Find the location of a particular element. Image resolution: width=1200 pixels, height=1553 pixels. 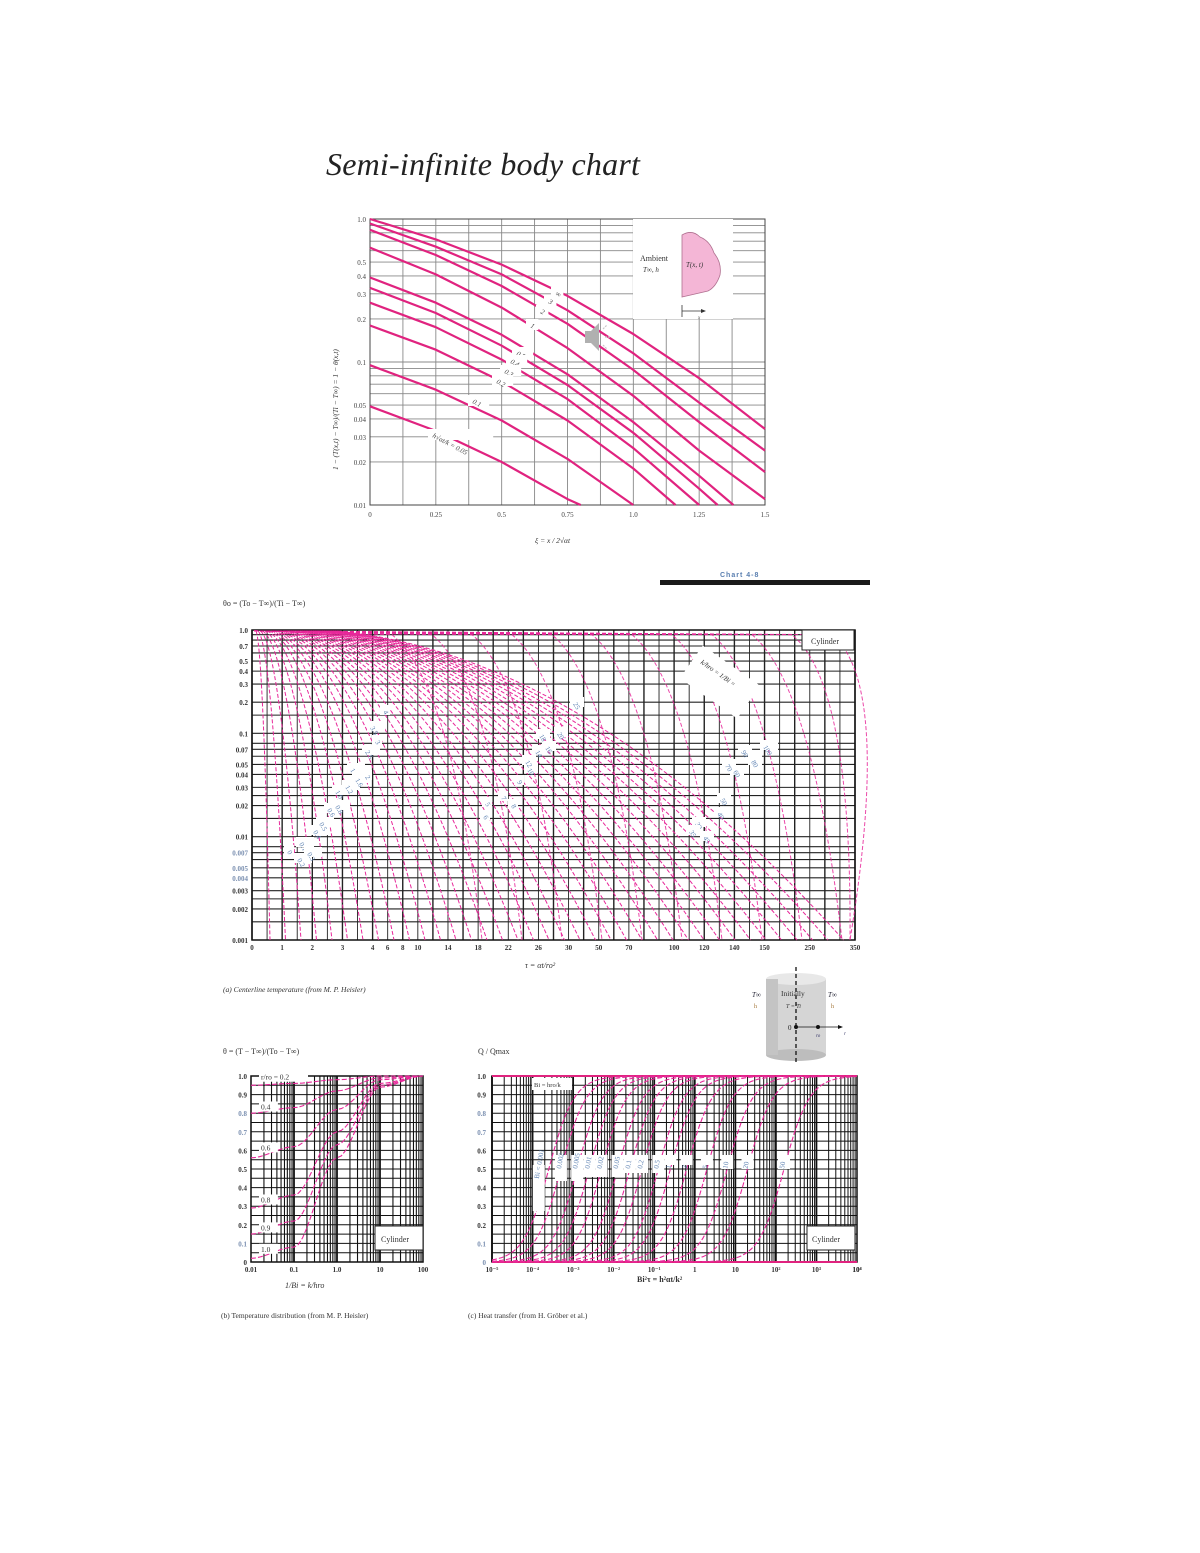

svg-text: 2 is located at coordinates (313, 948).